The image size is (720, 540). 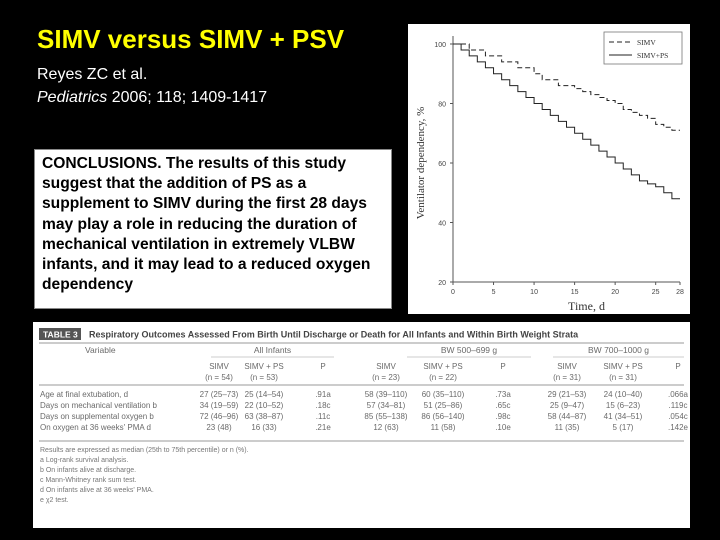 What do you see at coordinates (92, 74) in the screenshot?
I see `citation-authors: Reyes ZC et al.` at bounding box center [92, 74].